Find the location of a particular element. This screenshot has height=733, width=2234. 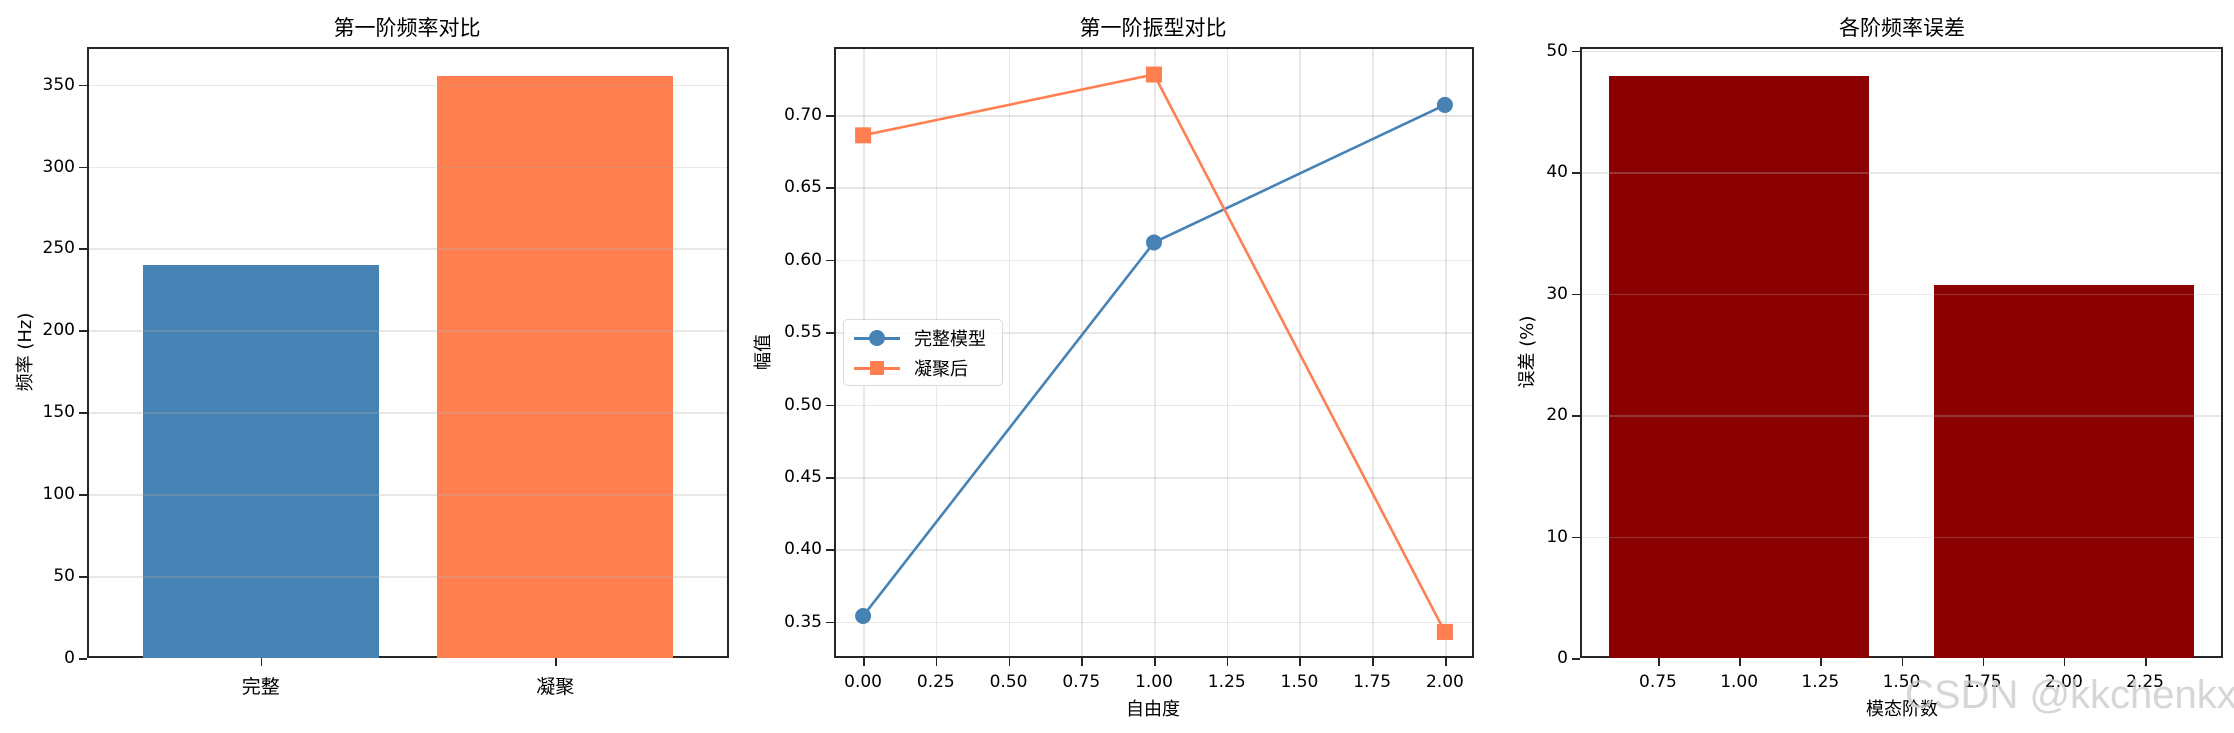

y-tick-label: 150 is located at coordinates (58, 412).